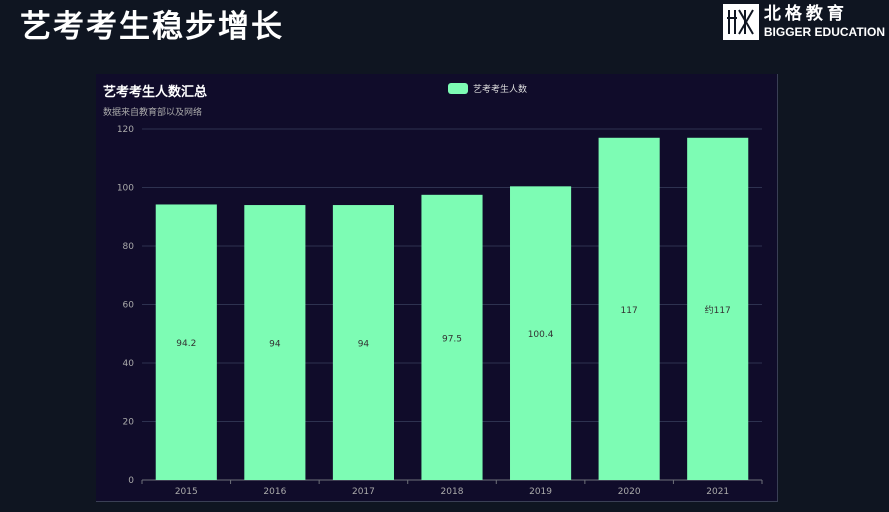 This screenshot has height=512, width=889. Describe the element at coordinates (153, 113) in the screenshot. I see `chart-subtitle: 数据来自教育部以及网络` at that location.